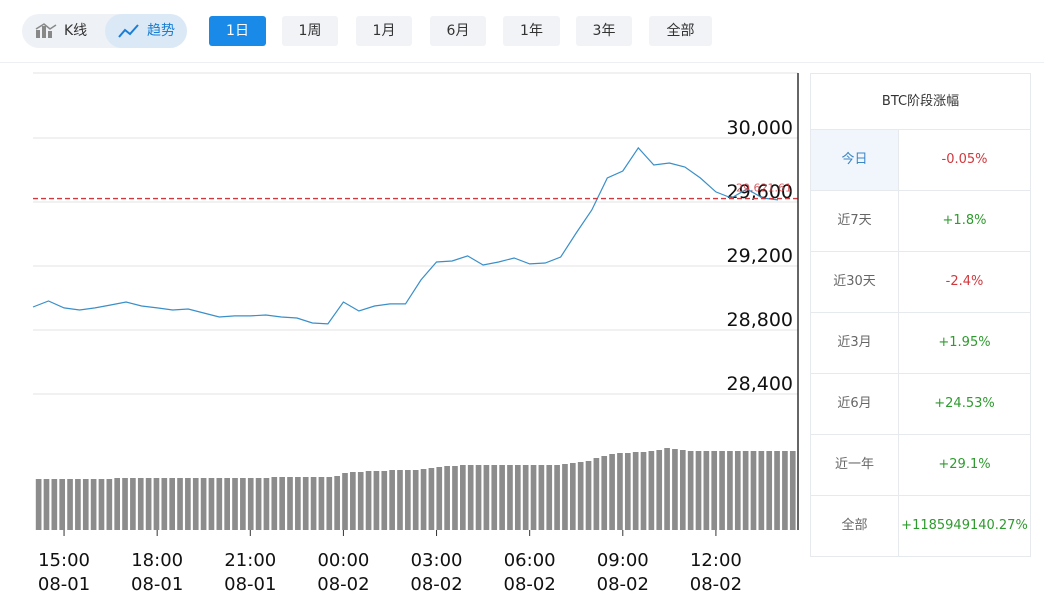  Describe the element at coordinates (920, 465) in the screenshot. I see `sidebar-row: 近一年 +29.1%` at that location.